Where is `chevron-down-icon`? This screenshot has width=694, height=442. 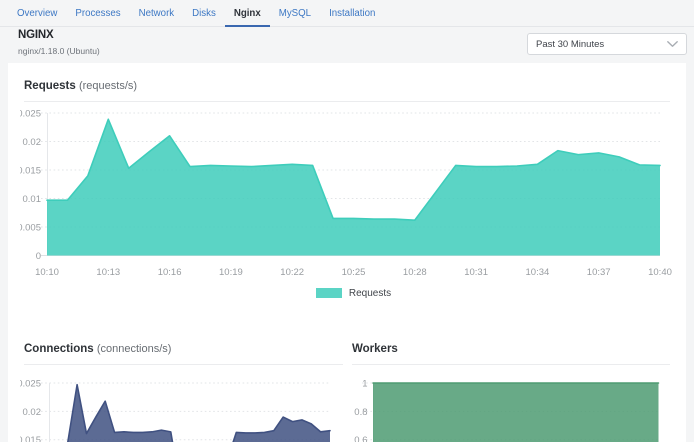 chevron-down-icon is located at coordinates (672, 44).